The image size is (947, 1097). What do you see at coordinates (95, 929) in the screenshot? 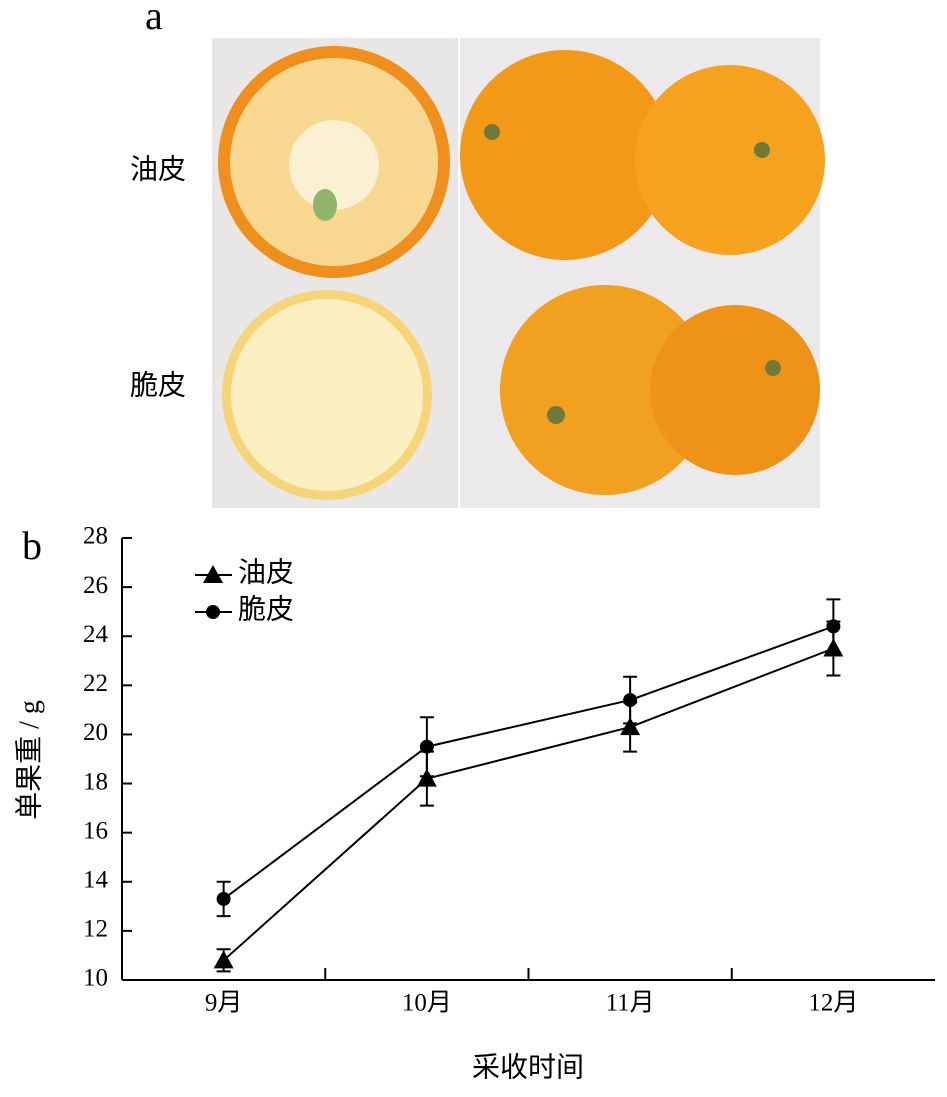
I see `y-tick-label: 12` at bounding box center [95, 929].